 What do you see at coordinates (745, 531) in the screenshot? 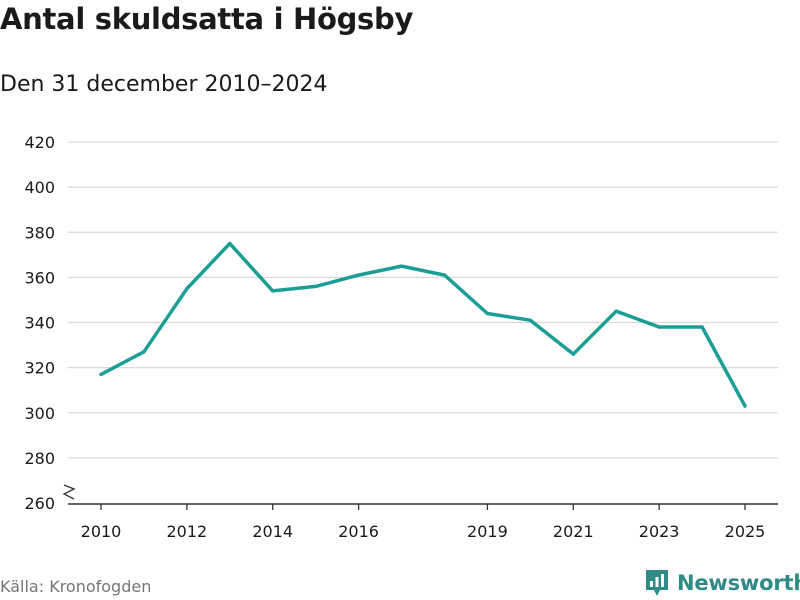
I see `x-tick-label: 2025` at bounding box center [745, 531].